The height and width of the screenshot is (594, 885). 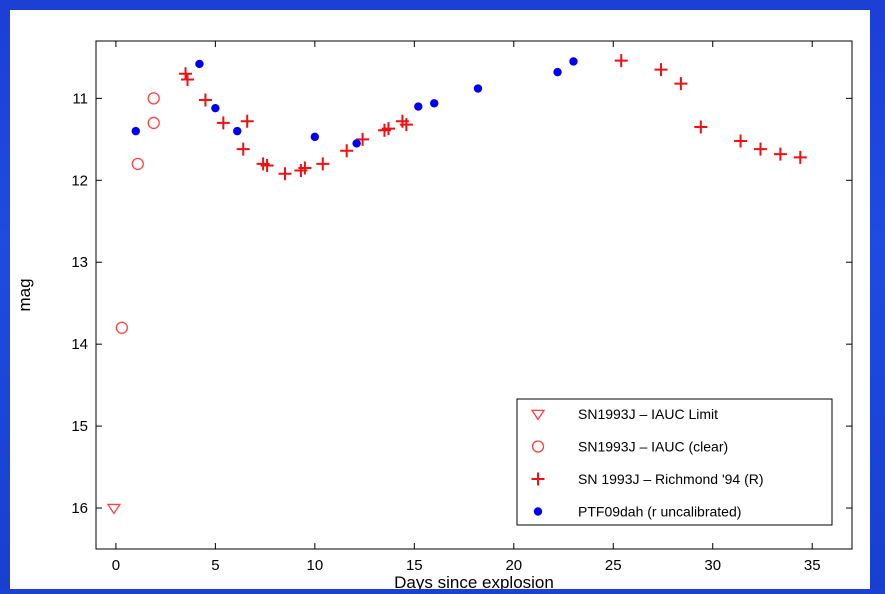 I want to click on y-axis-label: mag, so click(x=24, y=294).